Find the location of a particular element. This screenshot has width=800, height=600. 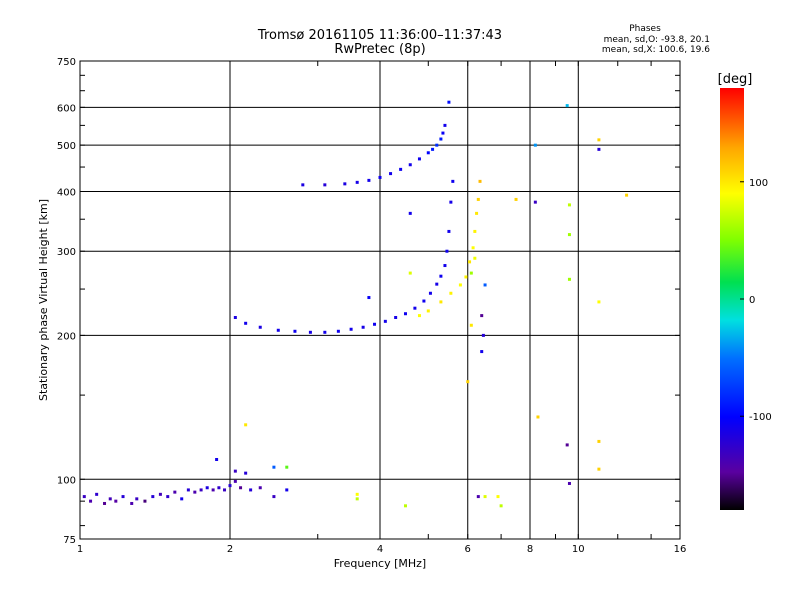

x-tick-labels: 1 2 4 6 8 10 16 is located at coordinates (382, 549).